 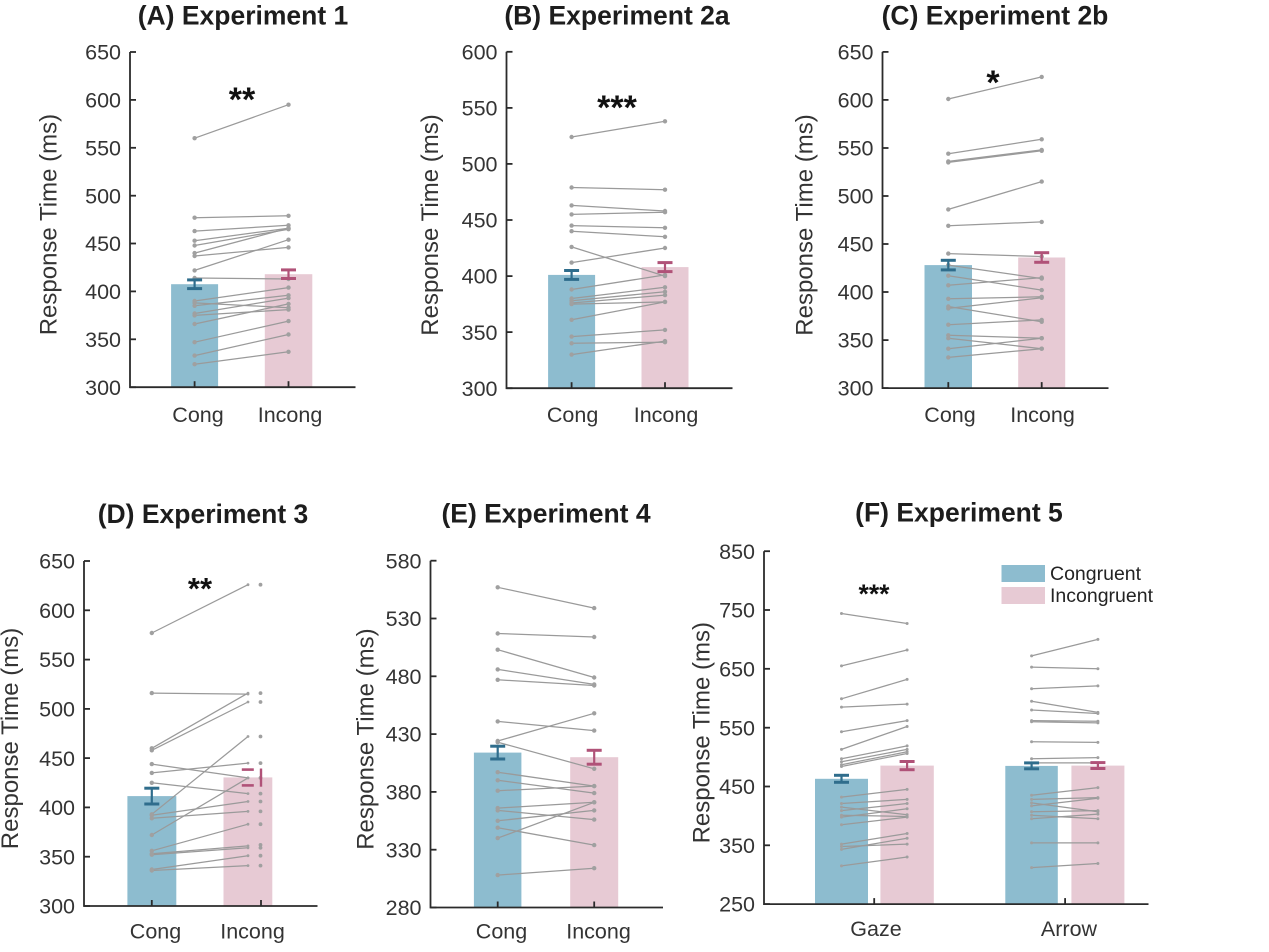 What do you see at coordinates (404, 850) in the screenshot?
I see `svg-text: 330` at bounding box center [404, 850].